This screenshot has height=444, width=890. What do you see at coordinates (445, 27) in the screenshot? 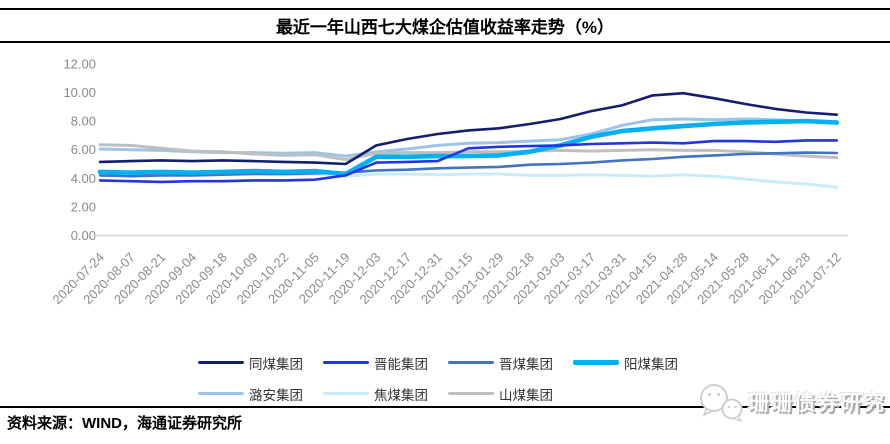
I see `chart-title: 最近一年山西七大煤企估值收益率走势（%）` at bounding box center [445, 27].